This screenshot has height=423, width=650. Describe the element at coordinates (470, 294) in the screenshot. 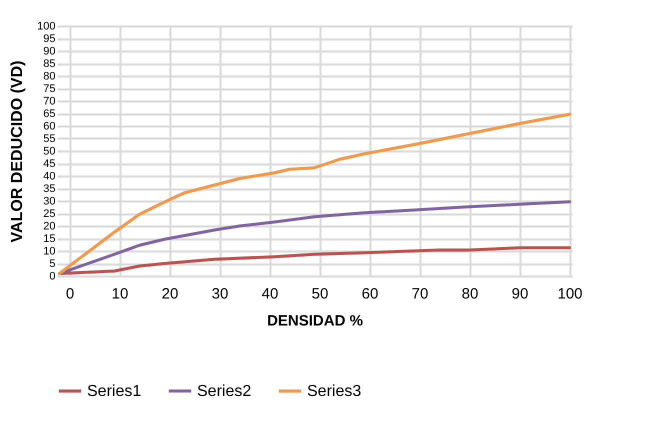

I see `x-tick-label: 80` at that location.